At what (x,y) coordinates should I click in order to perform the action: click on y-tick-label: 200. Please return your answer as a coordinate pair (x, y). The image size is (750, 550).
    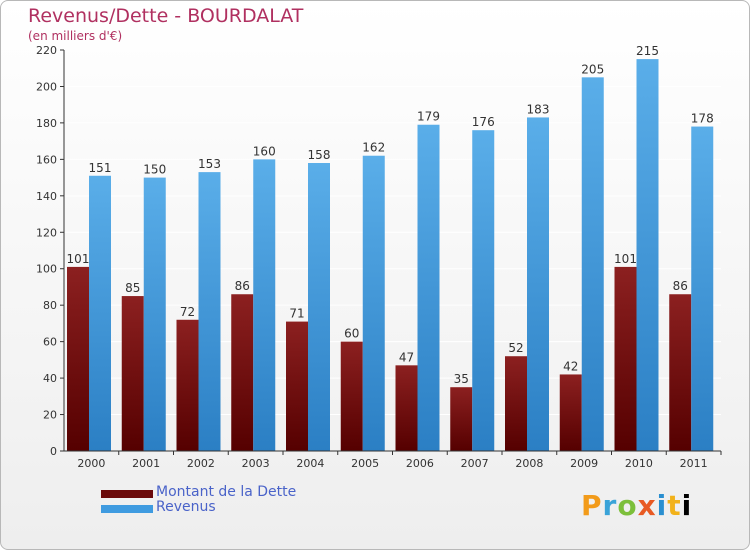
    Looking at the image, I should click on (46, 86).